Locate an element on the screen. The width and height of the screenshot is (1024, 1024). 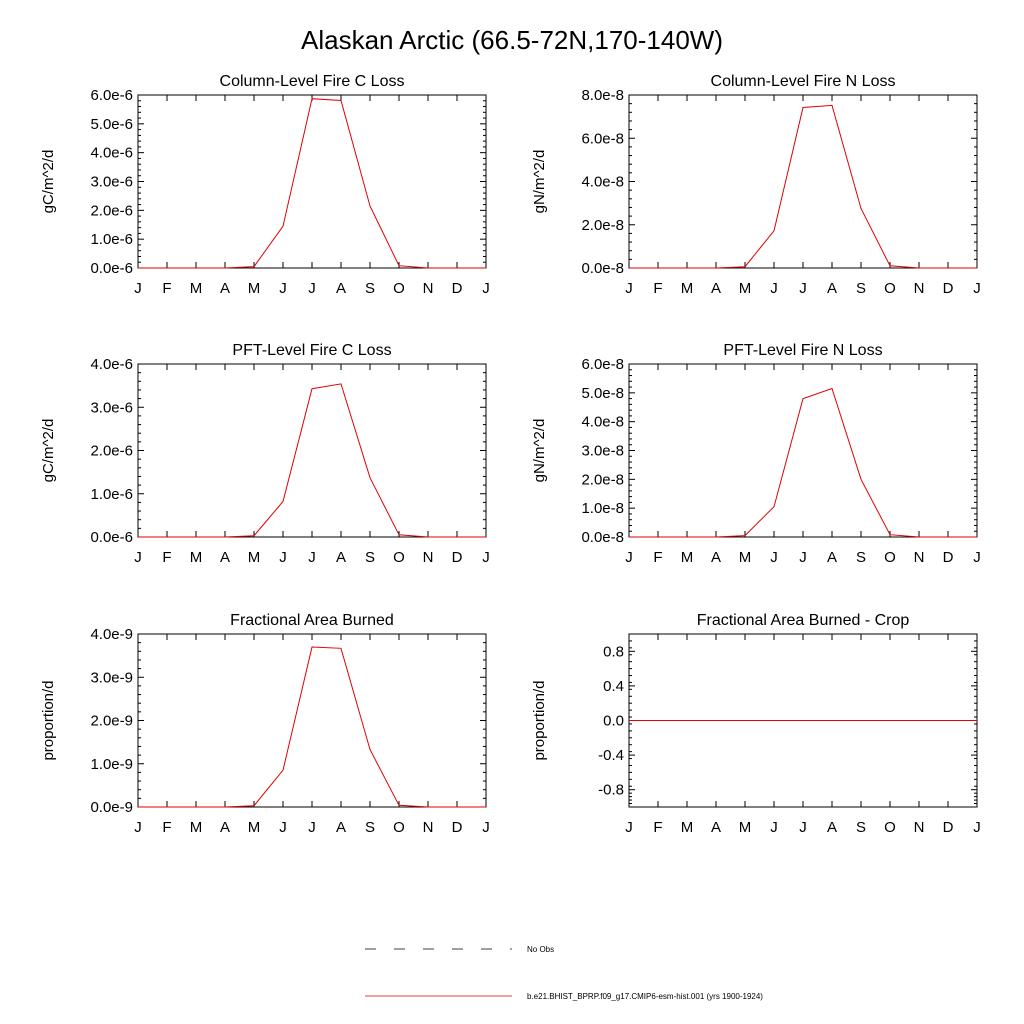
y-tick-label: 1.0e-8 is located at coordinates (602, 508).